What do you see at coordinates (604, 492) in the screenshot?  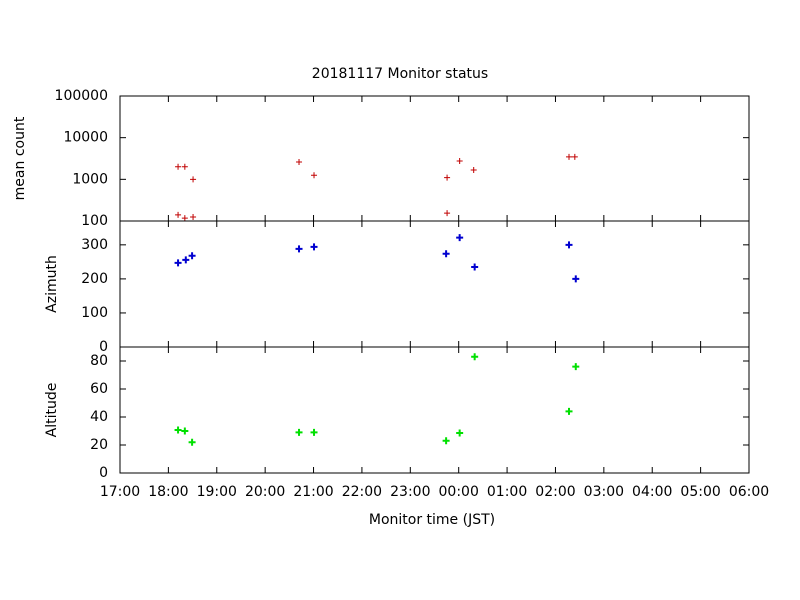 I see `x-tick-label: 03:00` at bounding box center [604, 492].